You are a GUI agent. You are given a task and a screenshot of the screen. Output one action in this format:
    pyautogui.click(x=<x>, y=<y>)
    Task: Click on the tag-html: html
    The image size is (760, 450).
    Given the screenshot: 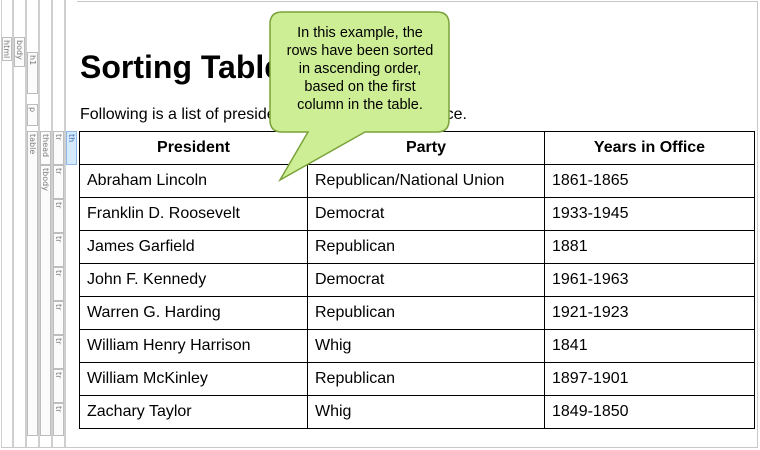 What is the action you would take?
    pyautogui.click(x=7, y=49)
    